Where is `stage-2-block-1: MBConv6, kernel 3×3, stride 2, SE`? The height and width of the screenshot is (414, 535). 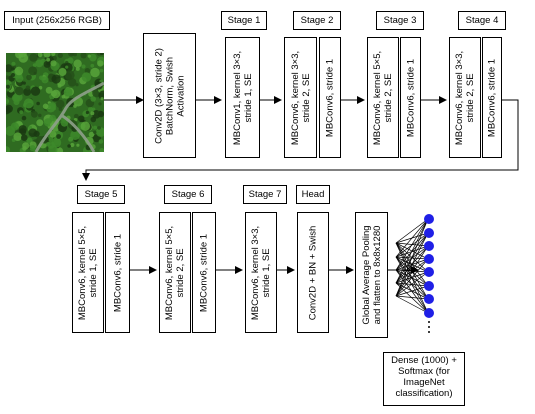 stage-2-block-1: MBConv6, kernel 3×3, stride 2, SE is located at coordinates (300, 97).